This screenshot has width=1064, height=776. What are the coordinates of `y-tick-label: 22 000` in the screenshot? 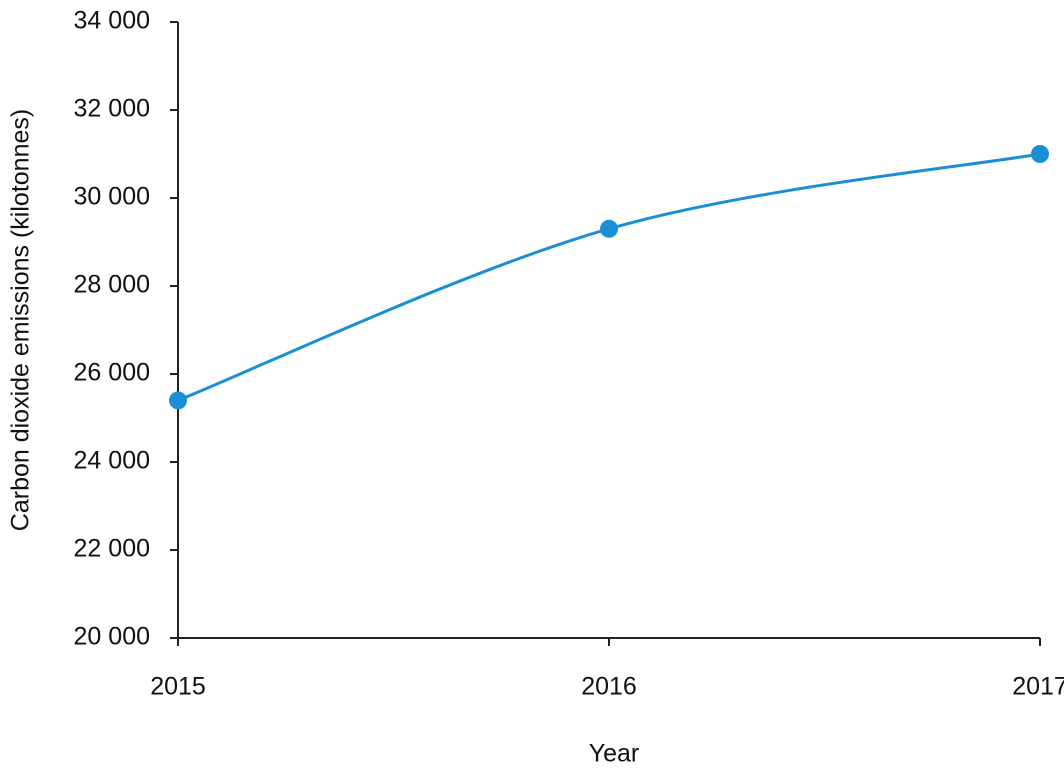 It's located at (112, 549).